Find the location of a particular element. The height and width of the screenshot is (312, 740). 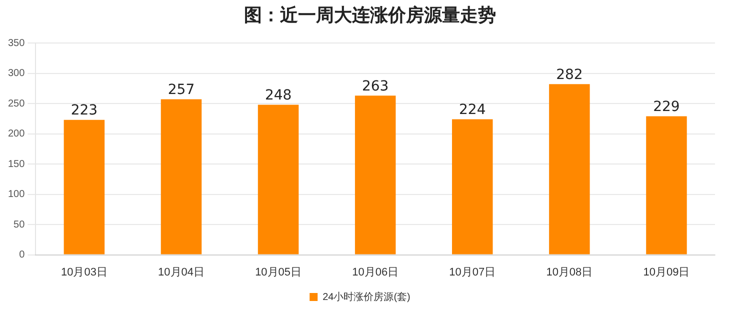

data-label: 257 is located at coordinates (181, 90).